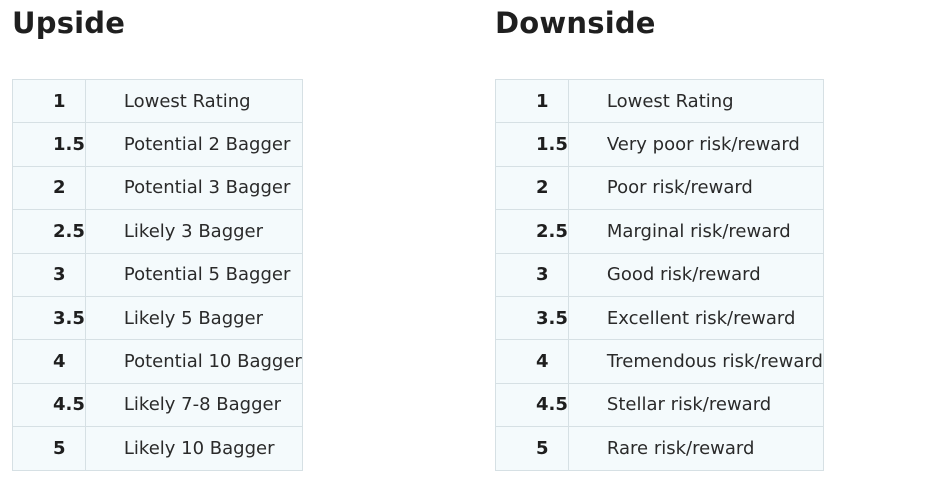 This screenshot has height=500, width=936. Describe the element at coordinates (695, 318) in the screenshot. I see `rating-description: Excellent risk/reward` at that location.